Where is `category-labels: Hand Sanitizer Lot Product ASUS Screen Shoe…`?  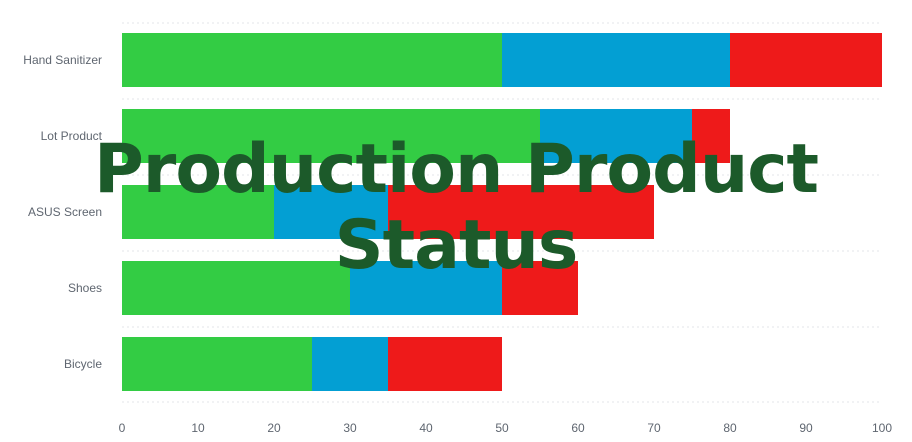
category-labels: Hand Sanitizer Lot Product ASUS Screen Shoe… is located at coordinates (62, 212).